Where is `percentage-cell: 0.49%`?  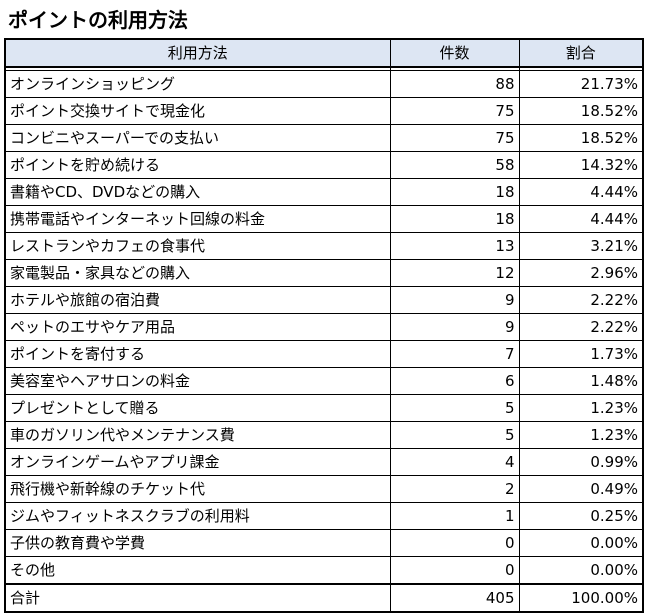
percentage-cell: 0.49% is located at coordinates (581, 489).